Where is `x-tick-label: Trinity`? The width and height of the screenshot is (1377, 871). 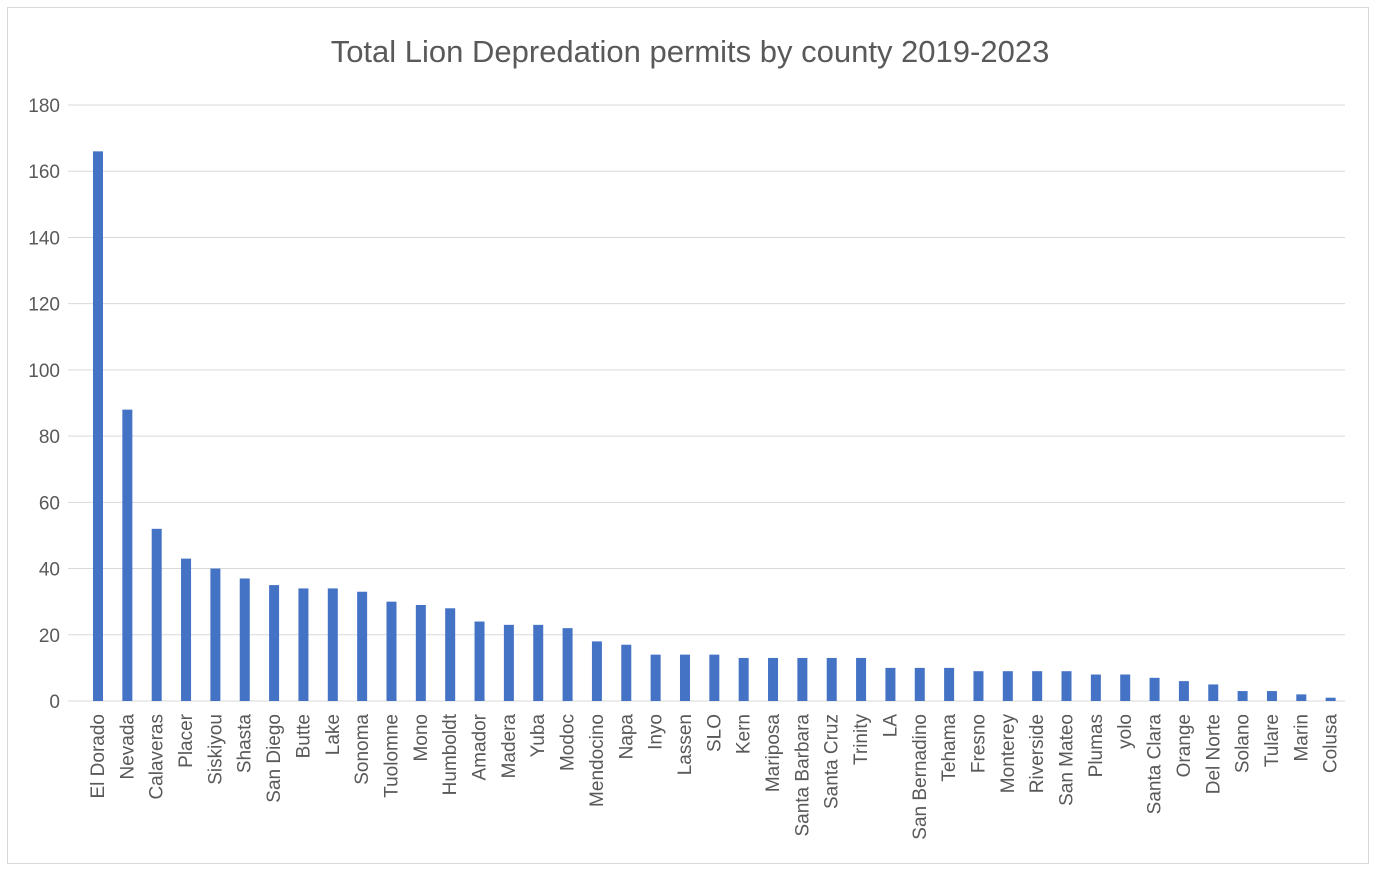 x-tick-label: Trinity is located at coordinates (861, 740).